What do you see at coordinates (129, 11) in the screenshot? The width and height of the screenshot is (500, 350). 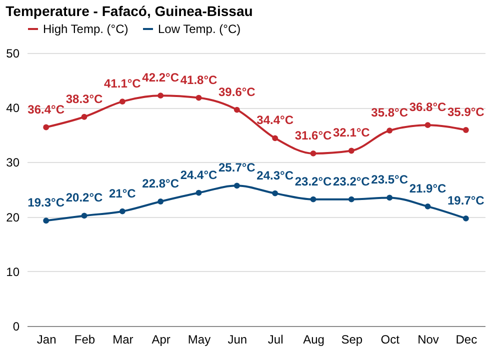 I see `chart-title: Temperature - Fafacó, Guinea-Bissau` at bounding box center [129, 11].